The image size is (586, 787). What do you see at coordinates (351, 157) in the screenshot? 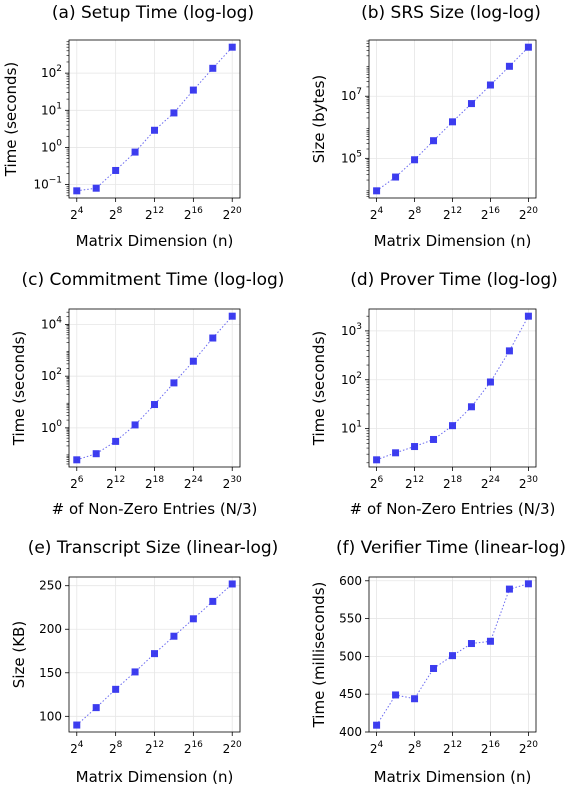
I see `y-tick-label: 105` at bounding box center [351, 157].